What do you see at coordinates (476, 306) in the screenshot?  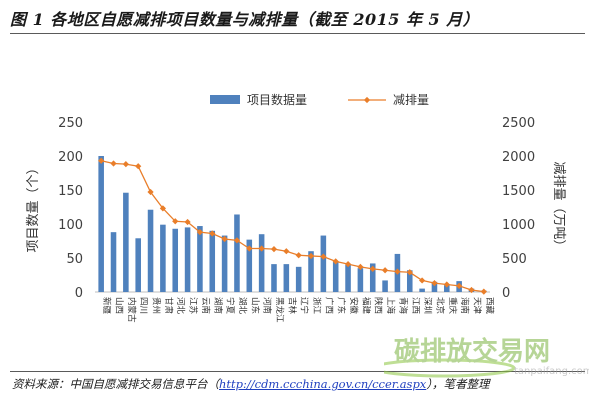 I see `x-tick-label: 天津` at bounding box center [476, 306].